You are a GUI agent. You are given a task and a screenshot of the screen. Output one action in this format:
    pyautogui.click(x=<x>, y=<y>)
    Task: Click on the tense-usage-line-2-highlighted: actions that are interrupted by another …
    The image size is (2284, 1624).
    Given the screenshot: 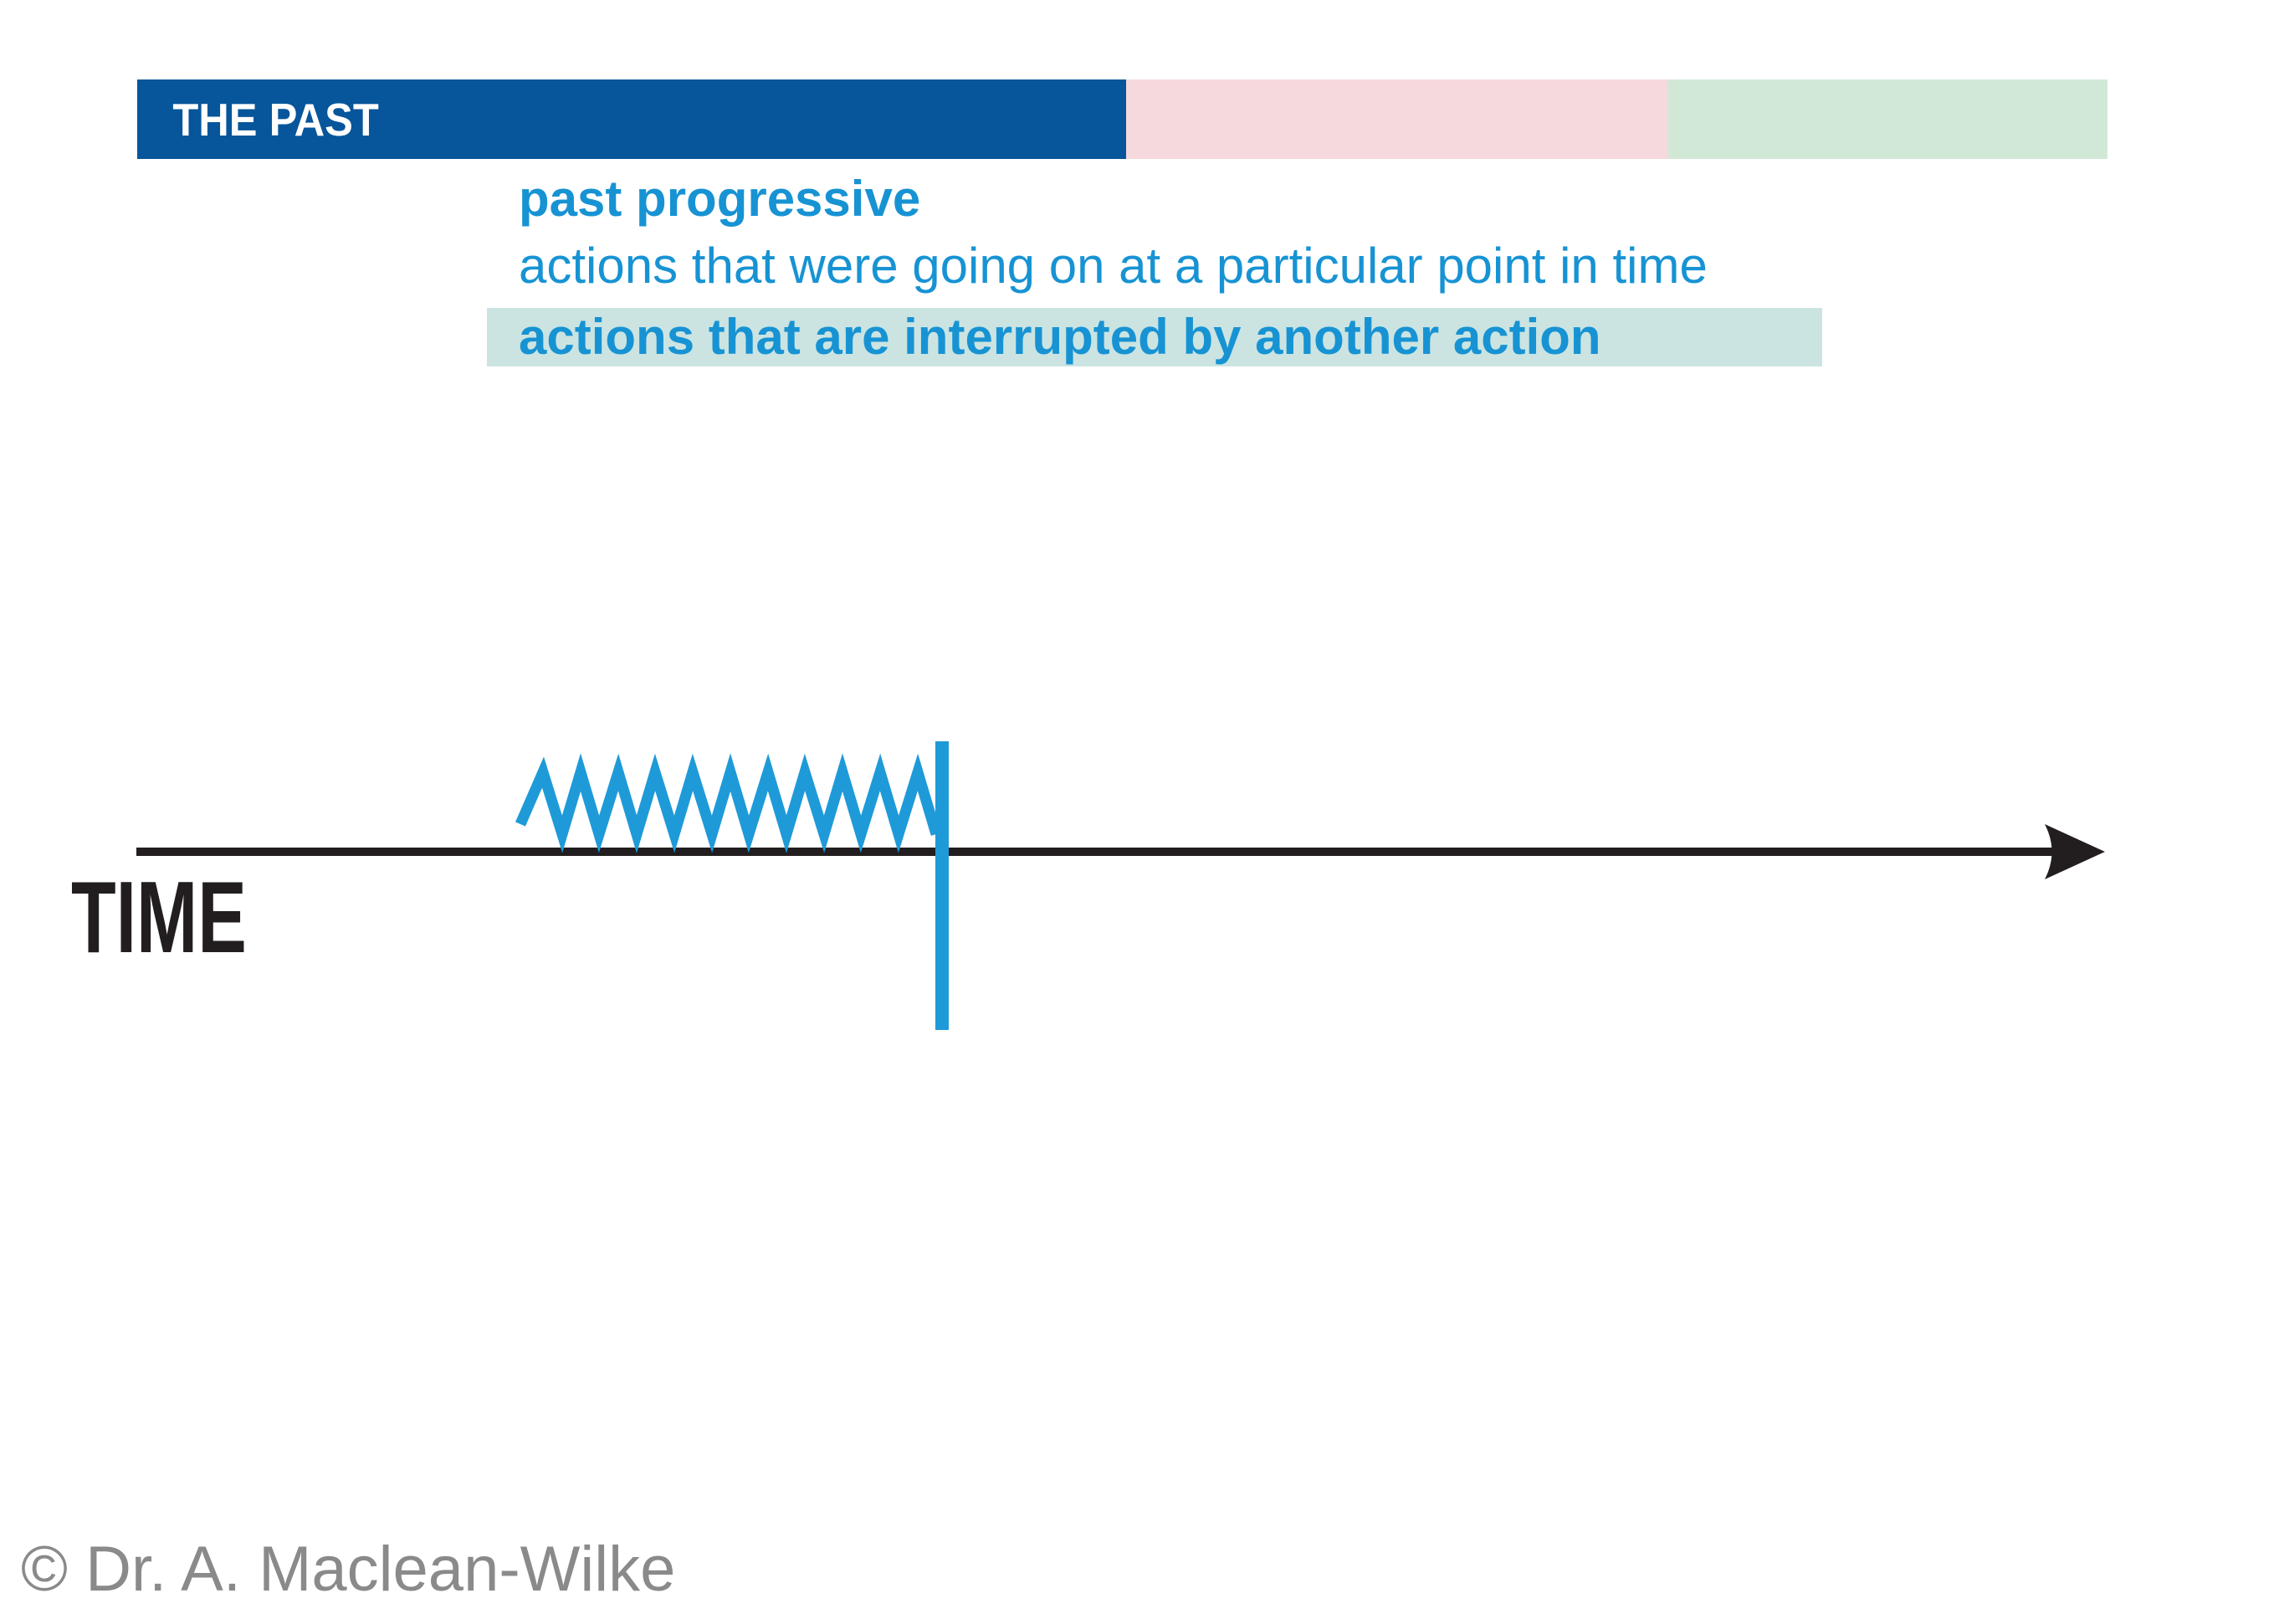 What is the action you would take?
    pyautogui.click(x=1154, y=337)
    